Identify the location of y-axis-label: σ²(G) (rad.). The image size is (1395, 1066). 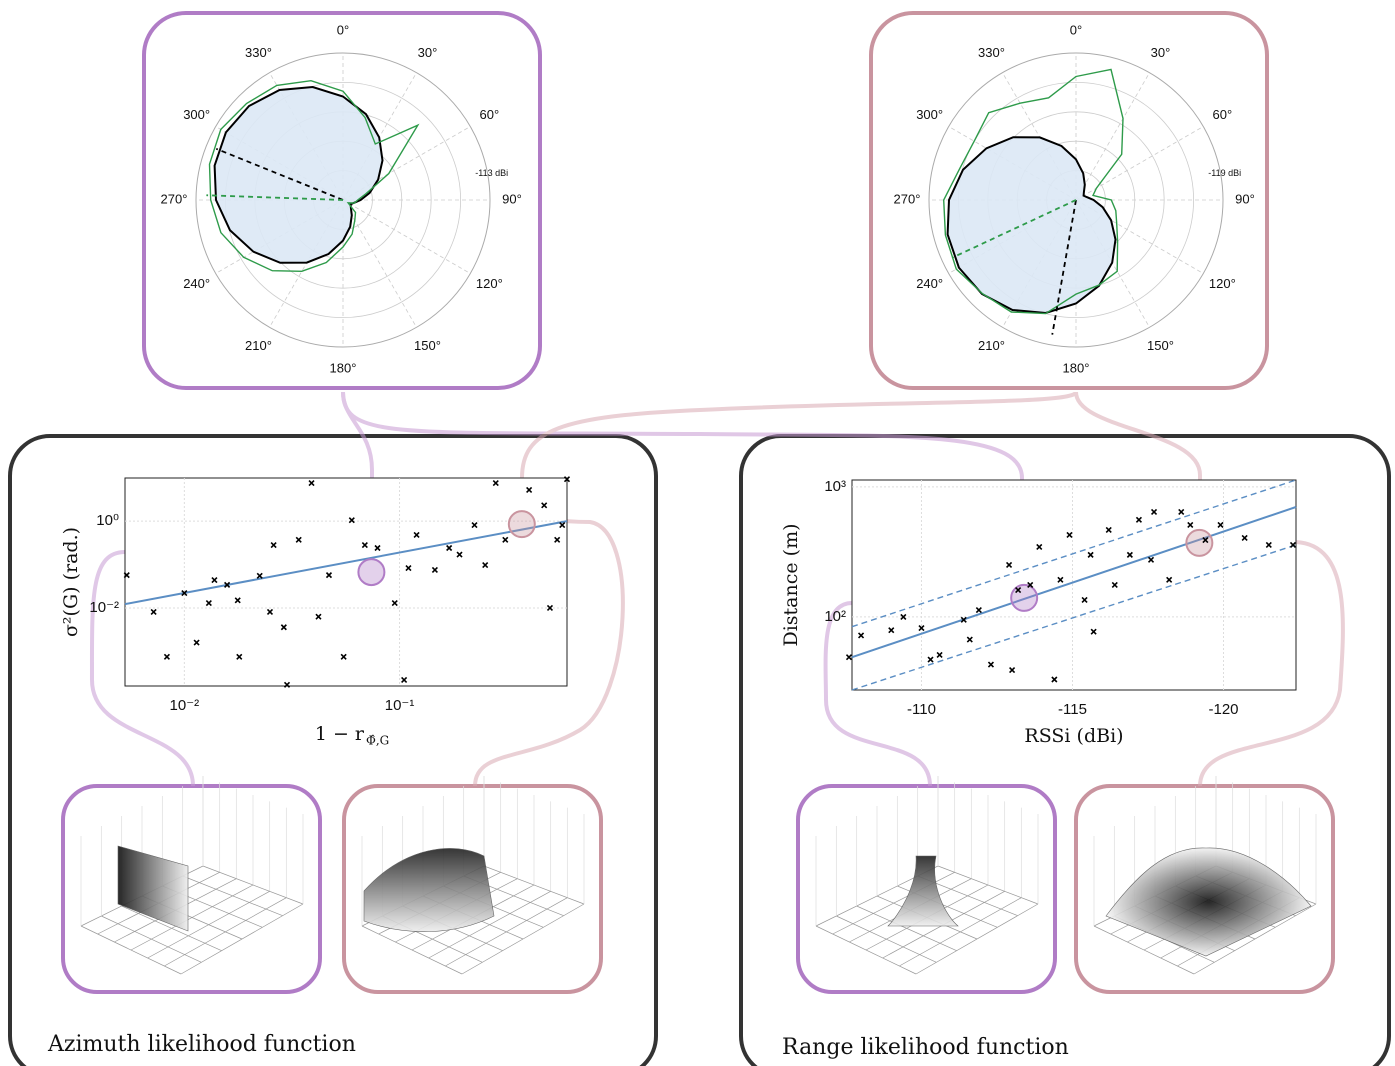
(71, 582).